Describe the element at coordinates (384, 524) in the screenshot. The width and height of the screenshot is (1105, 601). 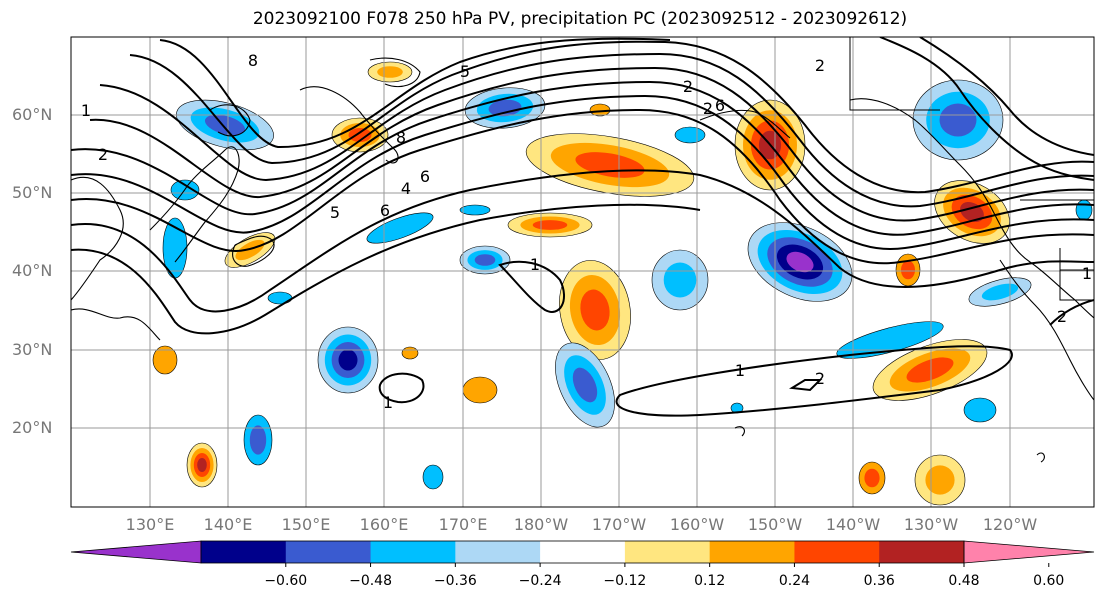
I see `lon-label: 160°E` at that location.